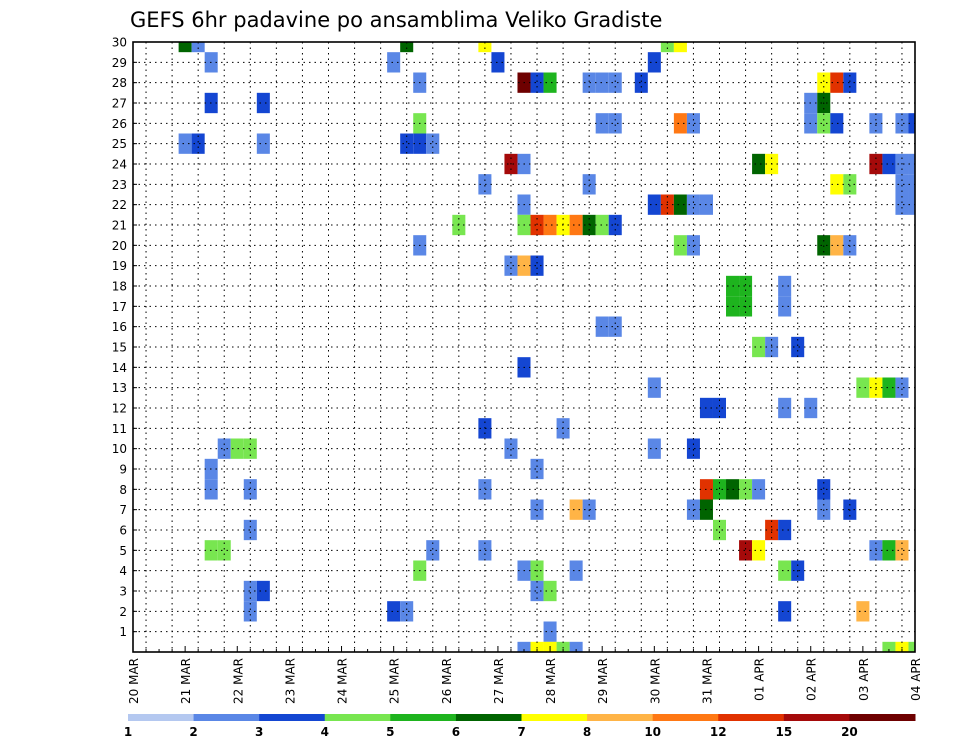  Describe the element at coordinates (395, 681) in the screenshot. I see `x-tick-label: 25 MAR` at that location.